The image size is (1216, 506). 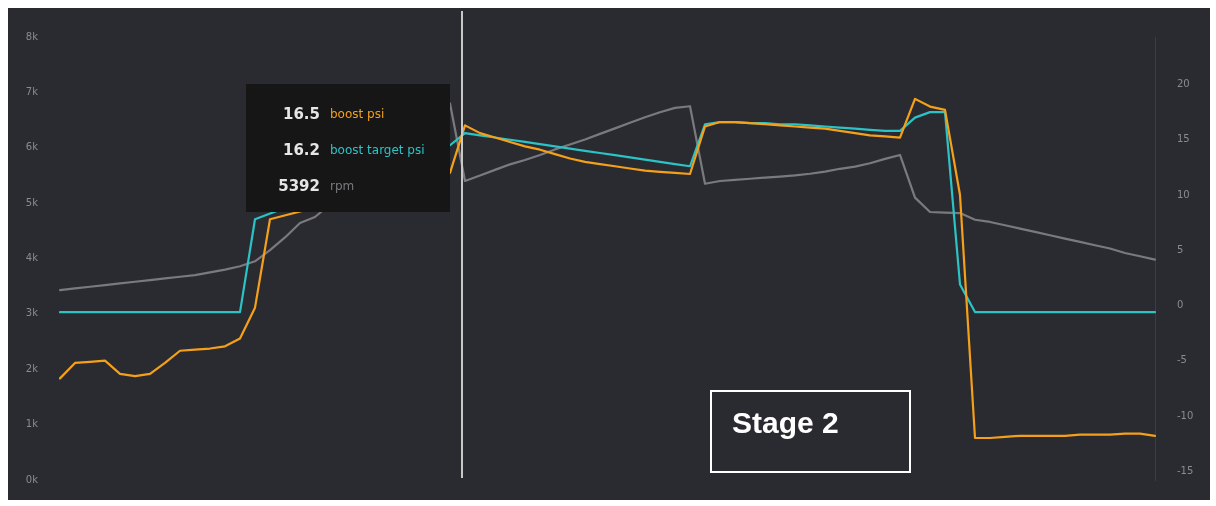 What do you see at coordinates (32, 424) in the screenshot?
I see `y-tick-label: 1k` at bounding box center [32, 424].